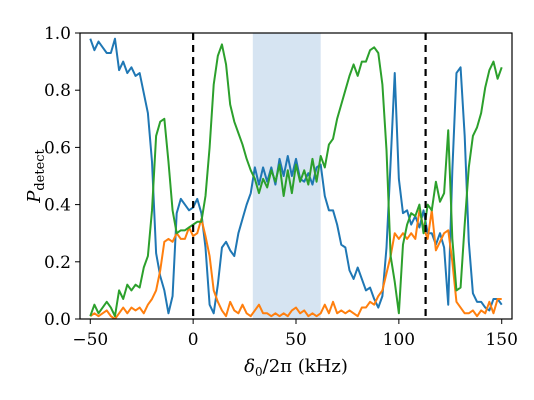 The height and width of the screenshot is (400, 534). I want to click on x-tick-label: −50, so click(90, 340).